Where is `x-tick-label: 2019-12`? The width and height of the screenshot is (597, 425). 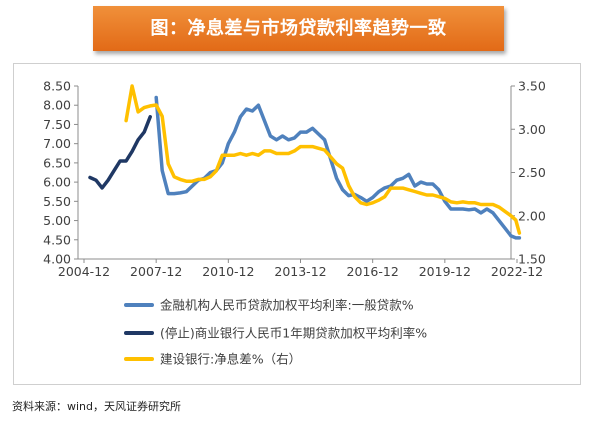
x-tick-label: 2019-12 is located at coordinates (445, 271).